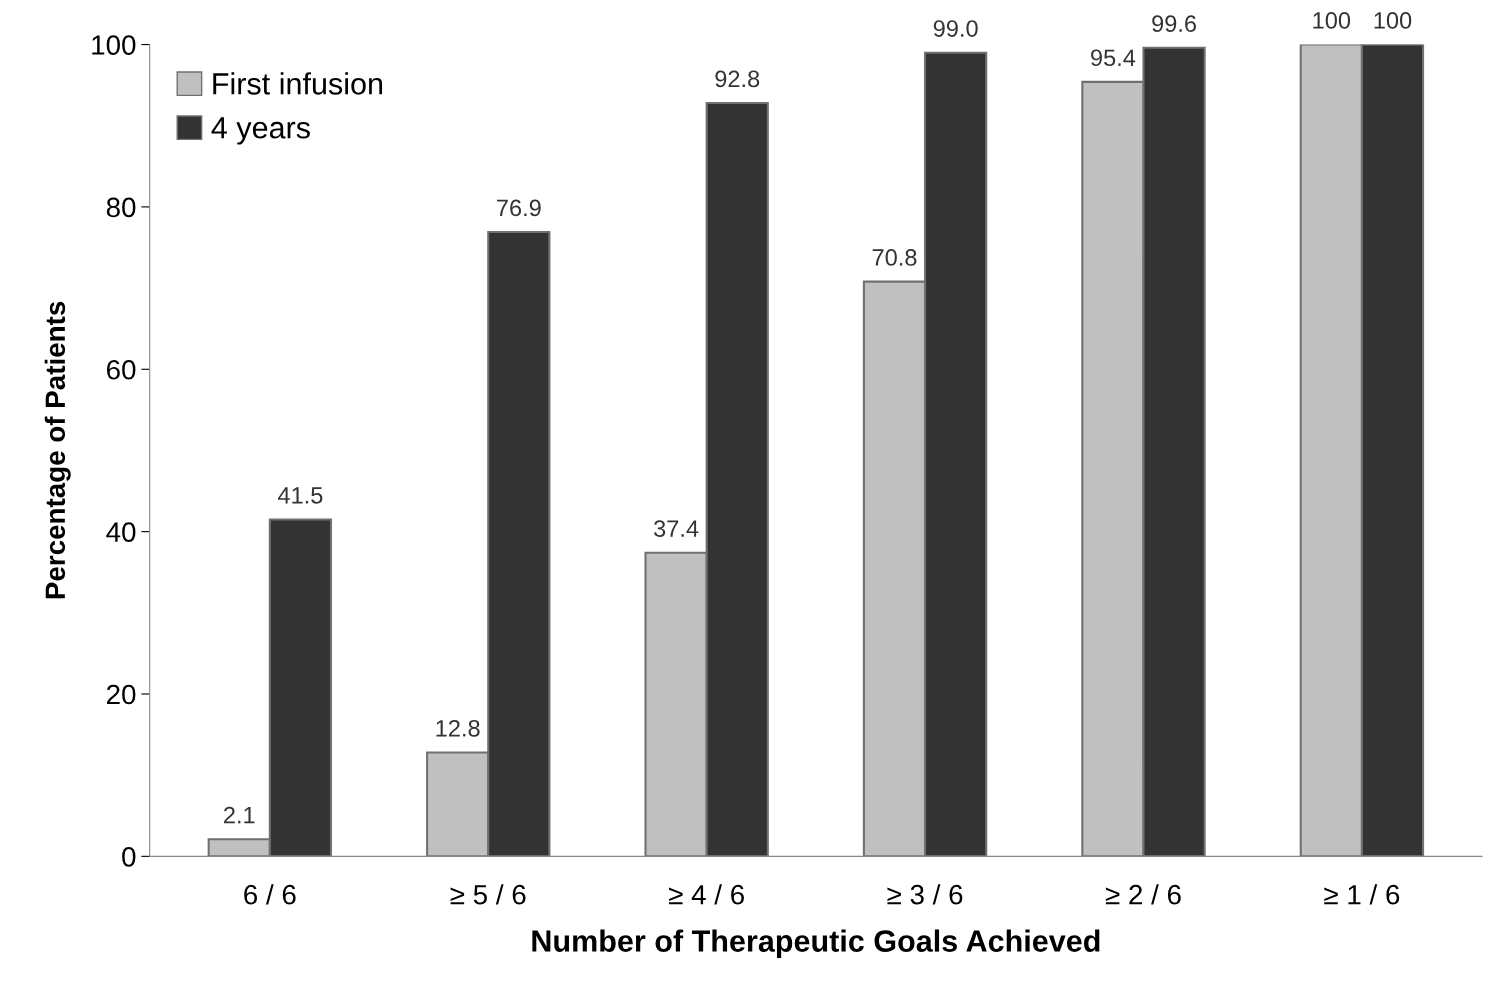 The height and width of the screenshot is (990, 1497). I want to click on data-label: 95.4, so click(1113, 58).